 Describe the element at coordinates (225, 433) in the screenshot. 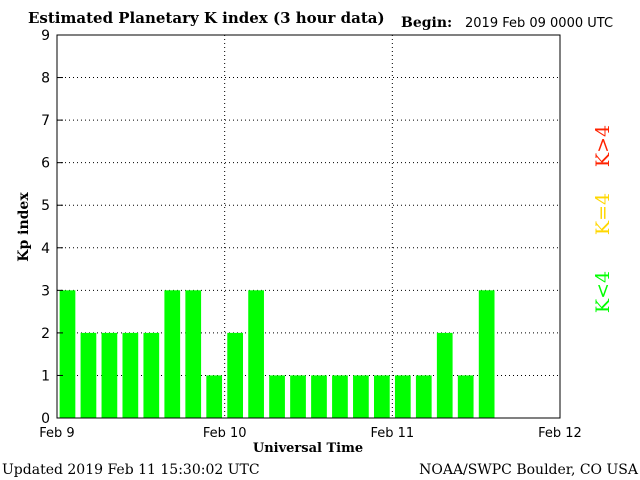

I see `x-tick-label: Feb 10` at that location.